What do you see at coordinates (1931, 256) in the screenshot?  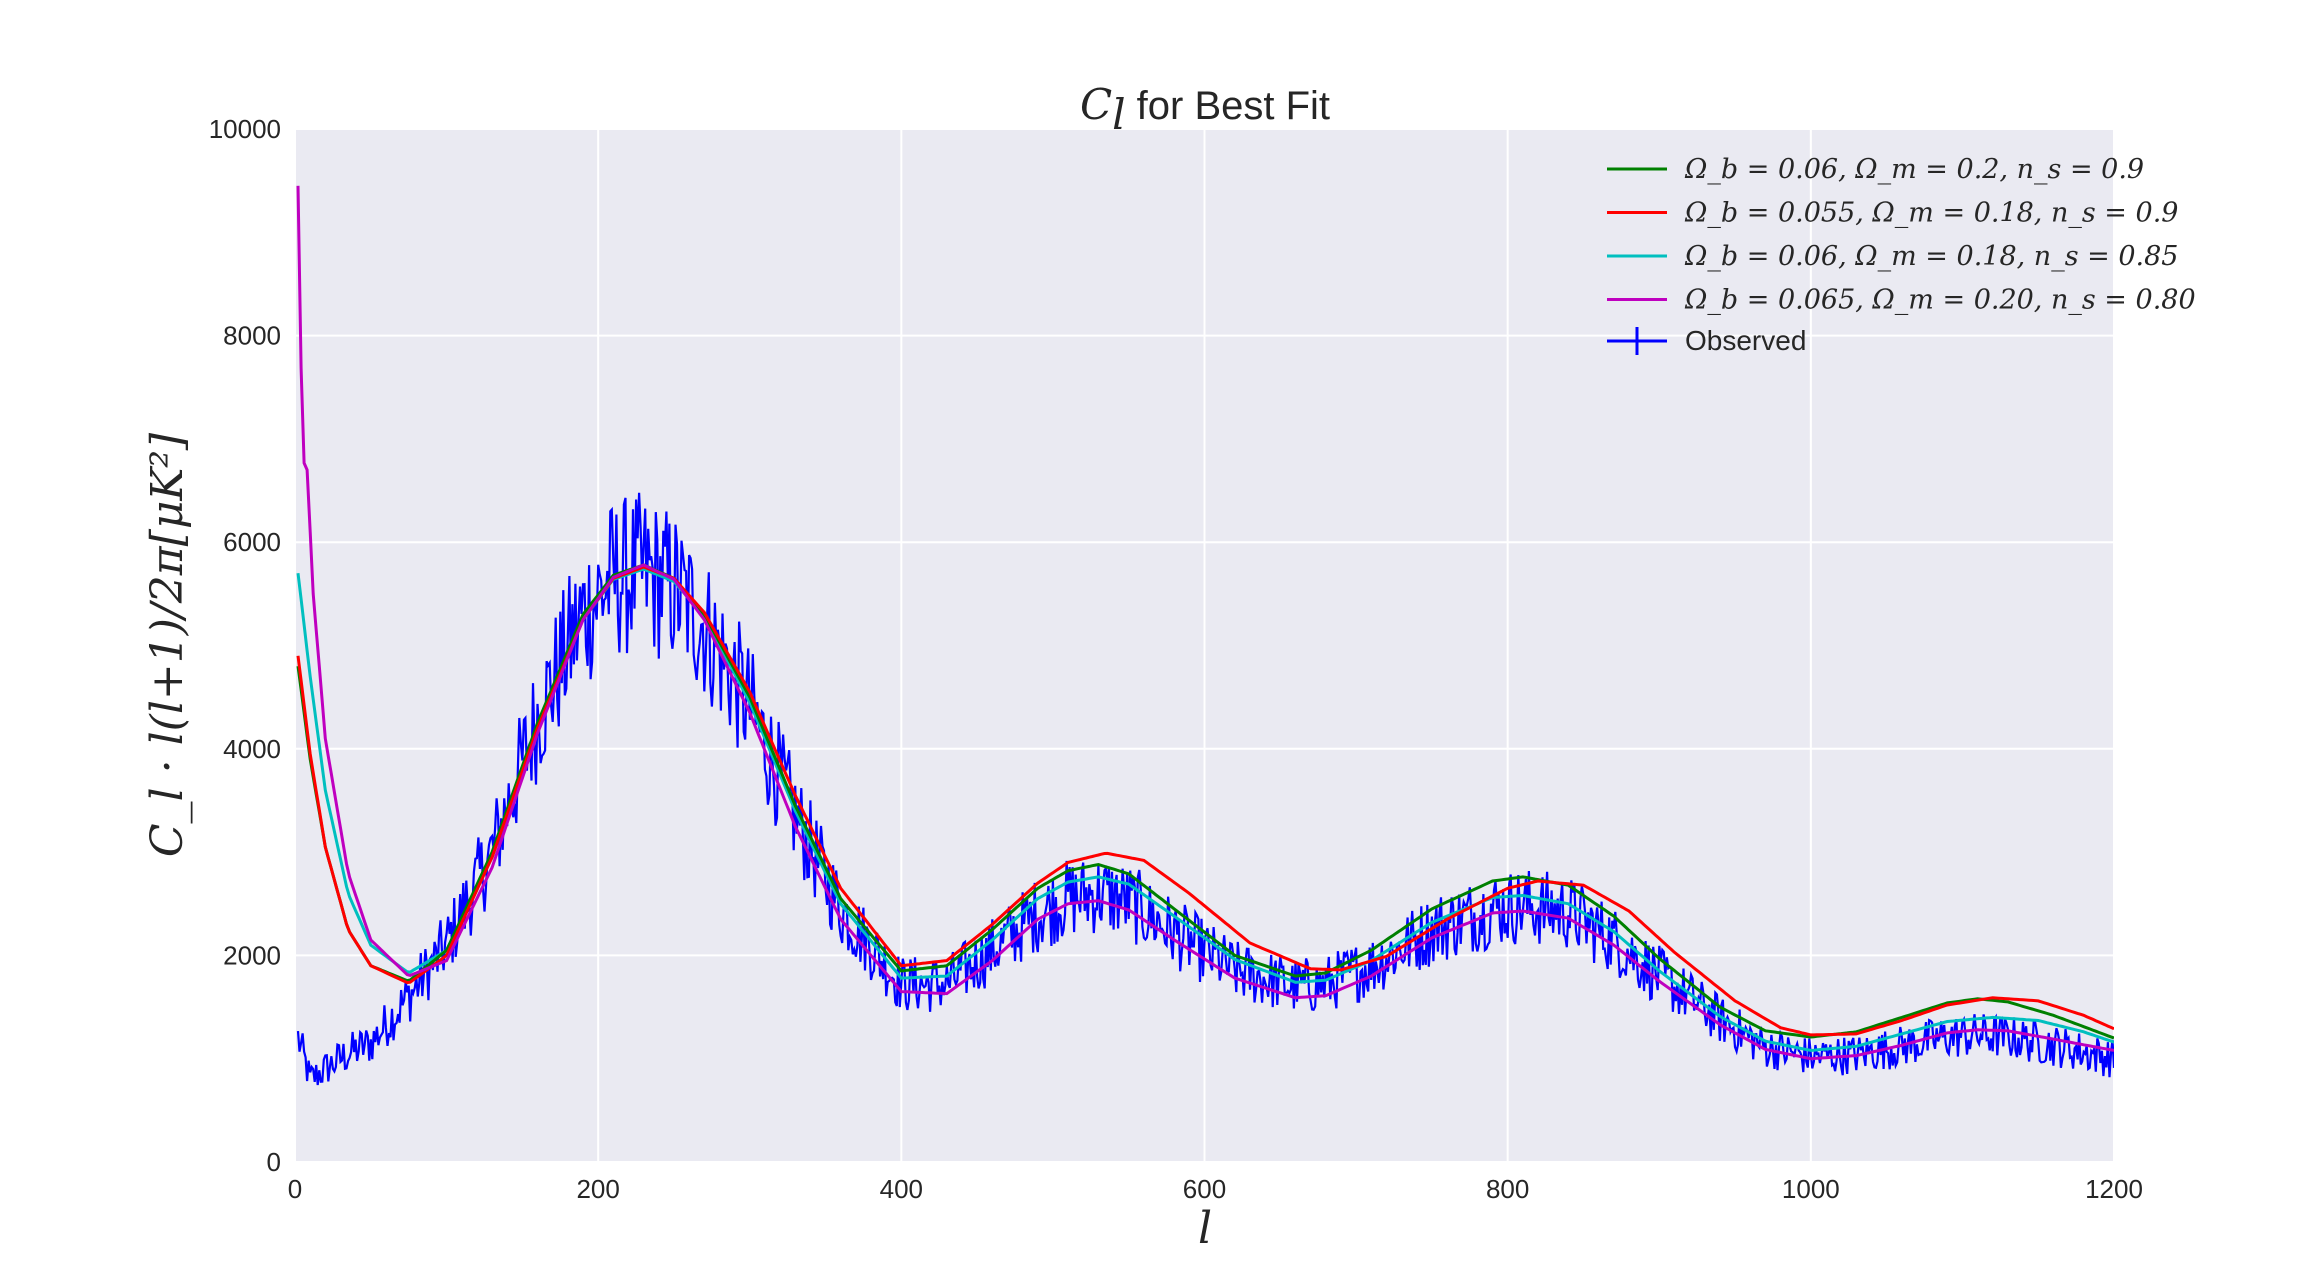 I see `legend-label-3: Ω_b = 0.06, Ω_m = 0.18, n_s = 0.85` at bounding box center [1931, 256].